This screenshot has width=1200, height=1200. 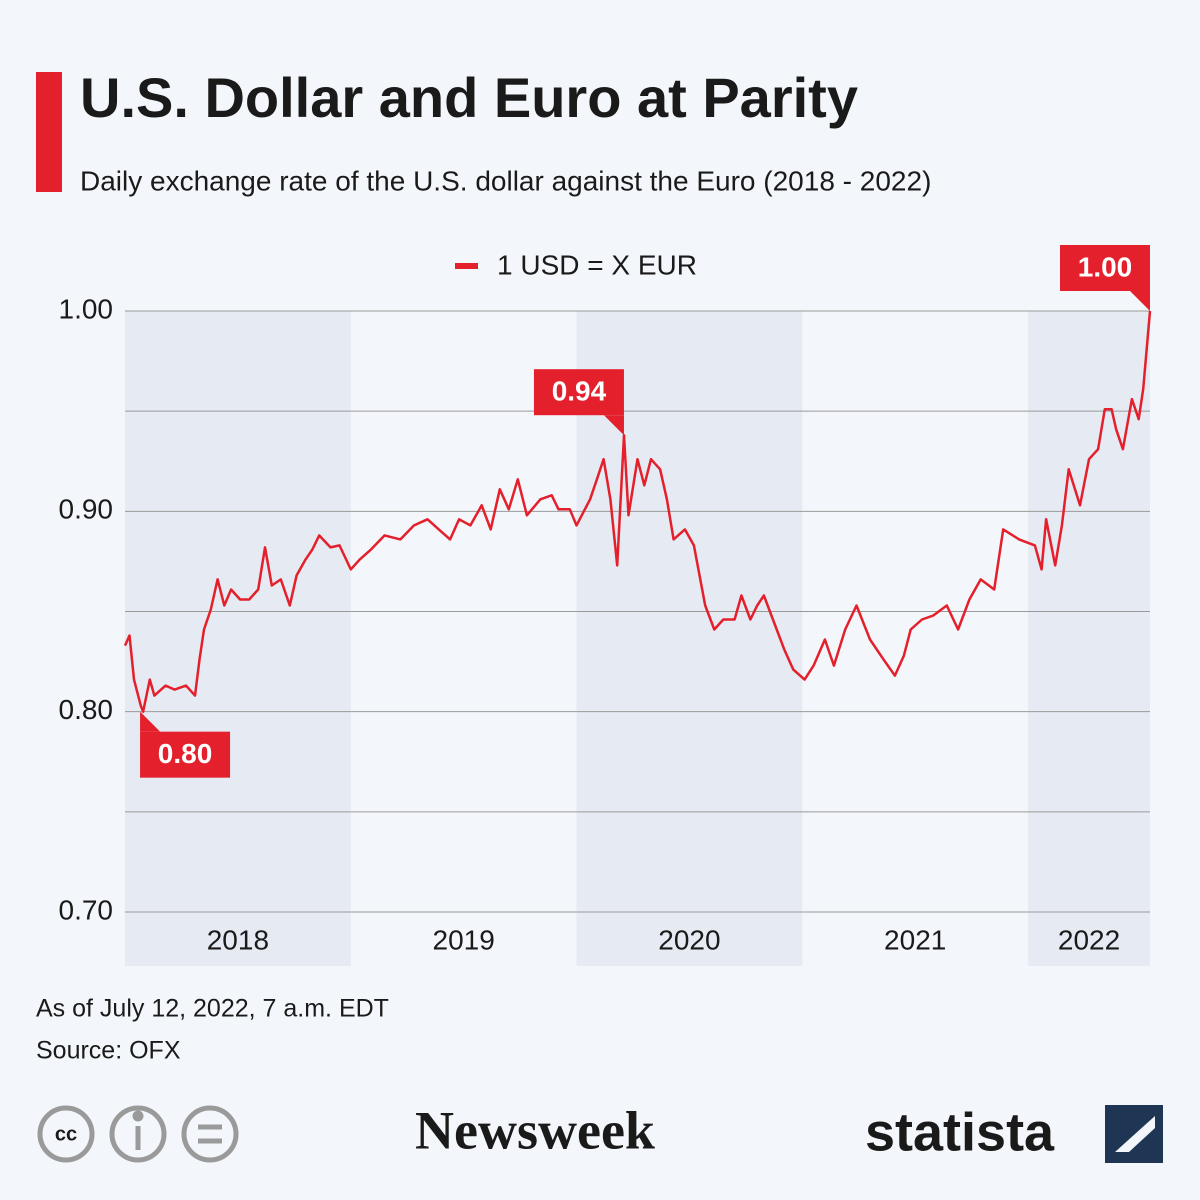 I want to click on y-tick-label: 0.80, so click(x=86, y=709).